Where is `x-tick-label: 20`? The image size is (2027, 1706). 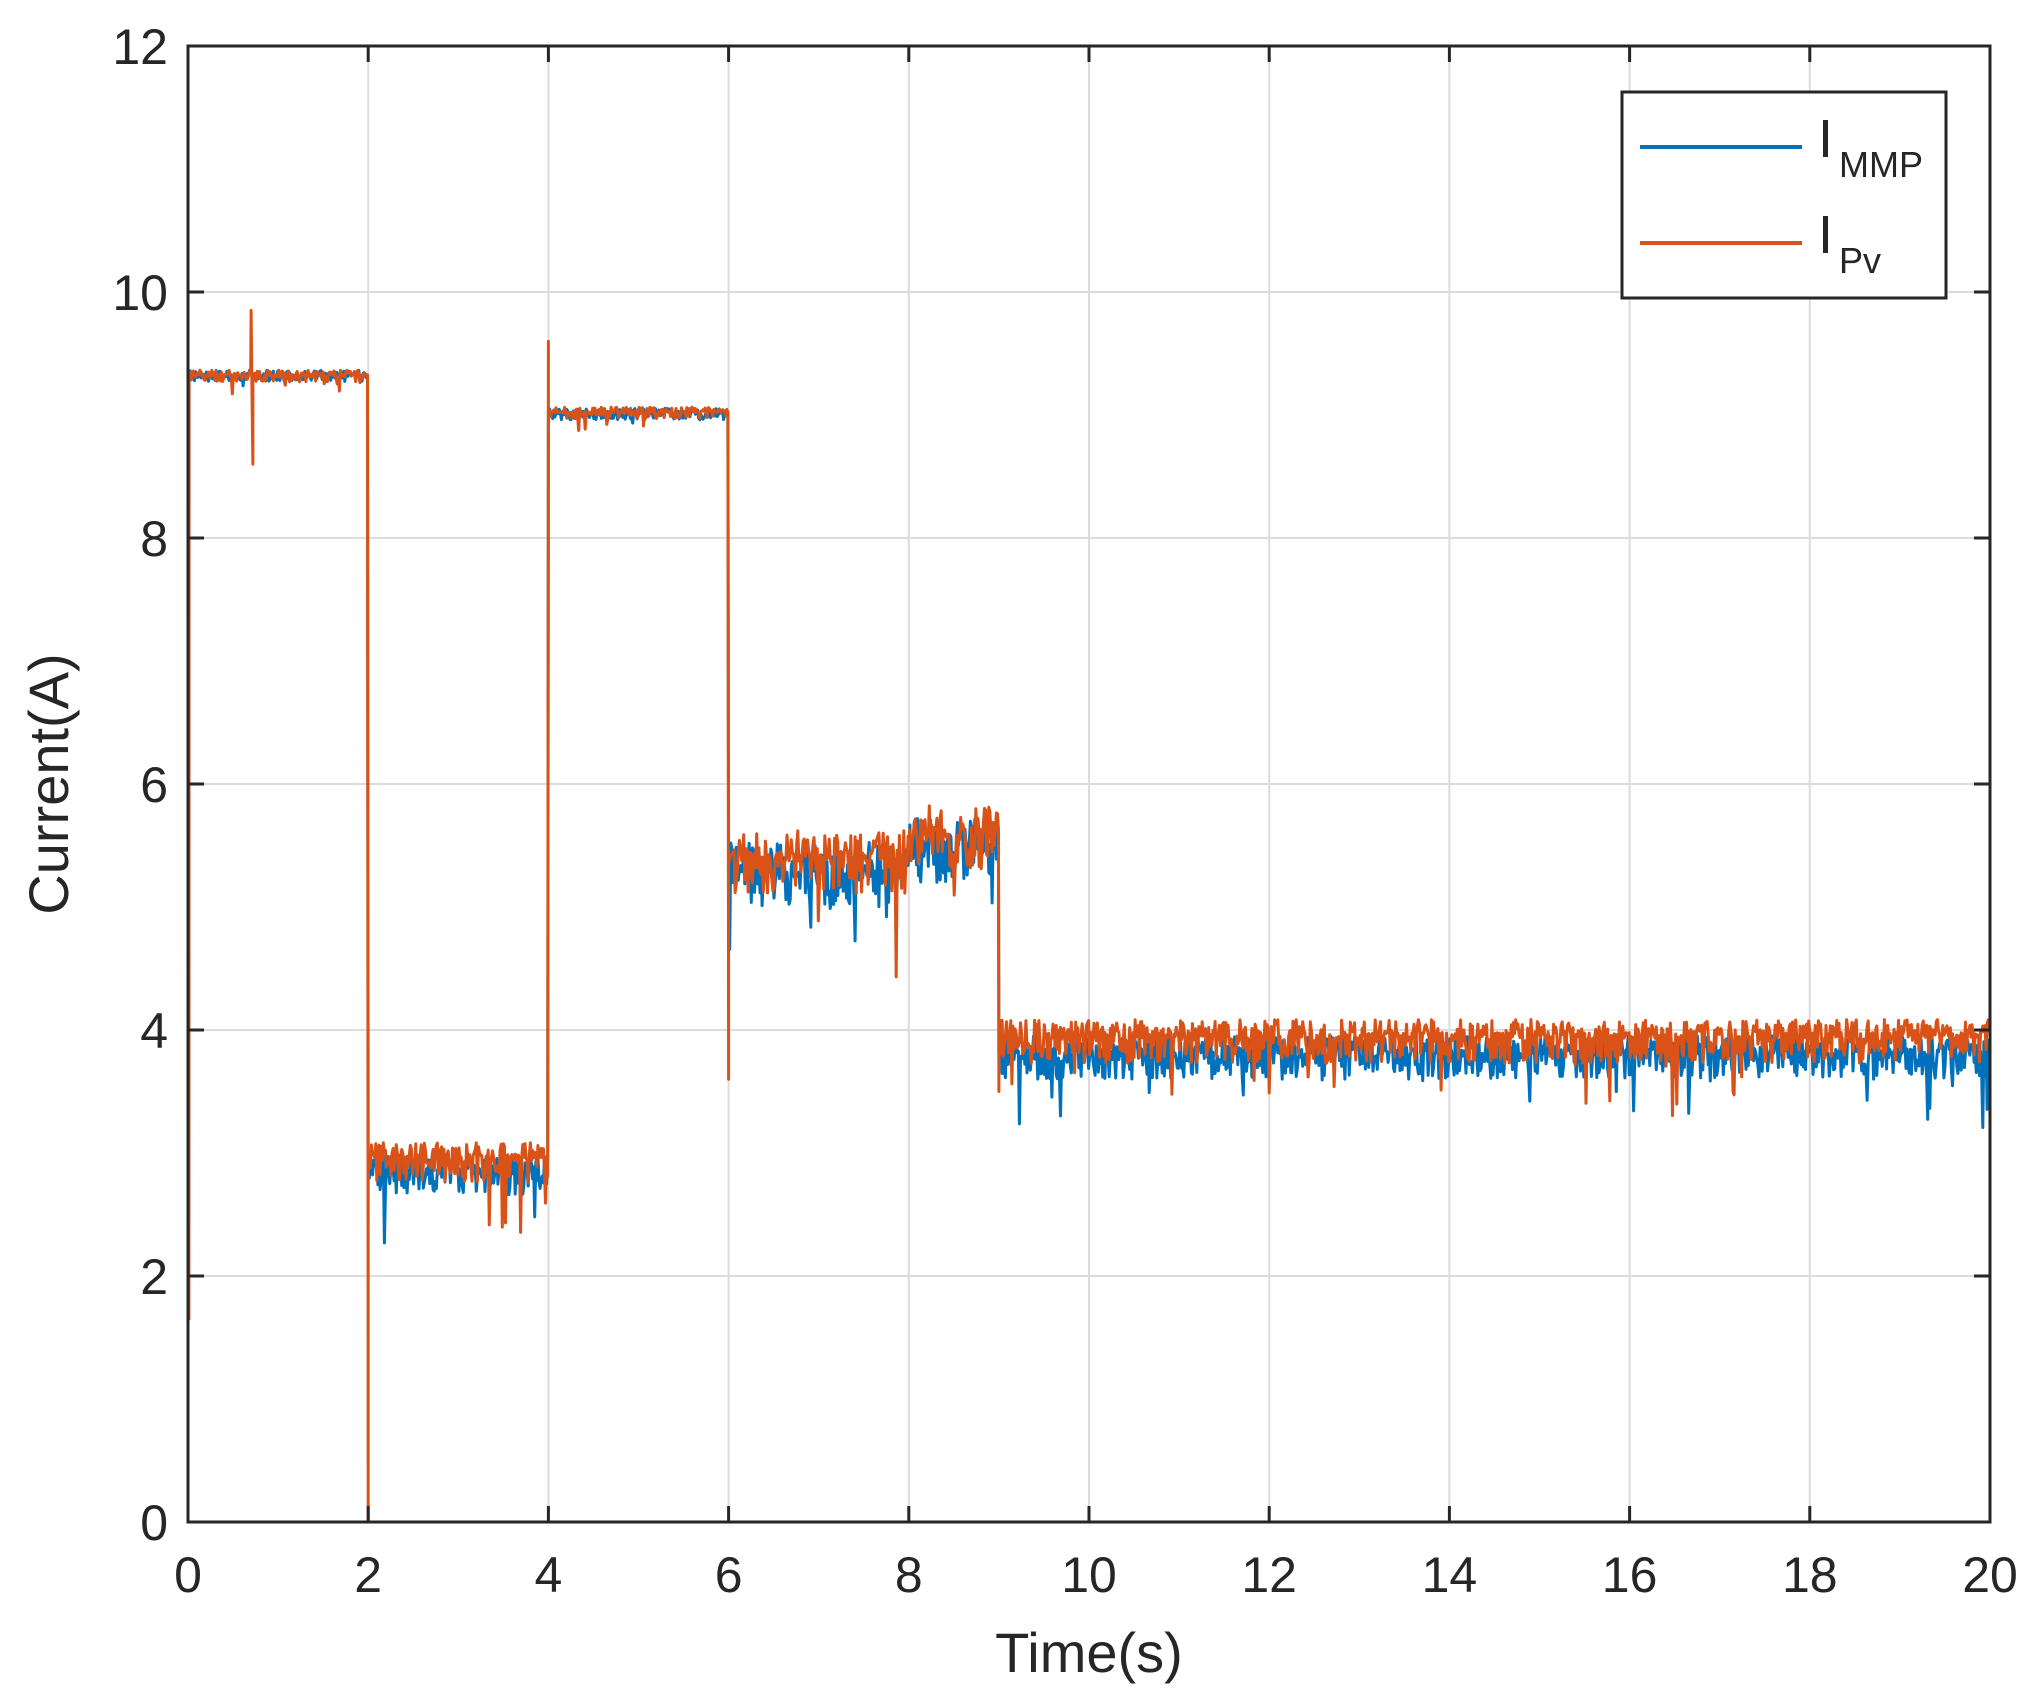
x-tick-label: 20 is located at coordinates (1990, 1575).